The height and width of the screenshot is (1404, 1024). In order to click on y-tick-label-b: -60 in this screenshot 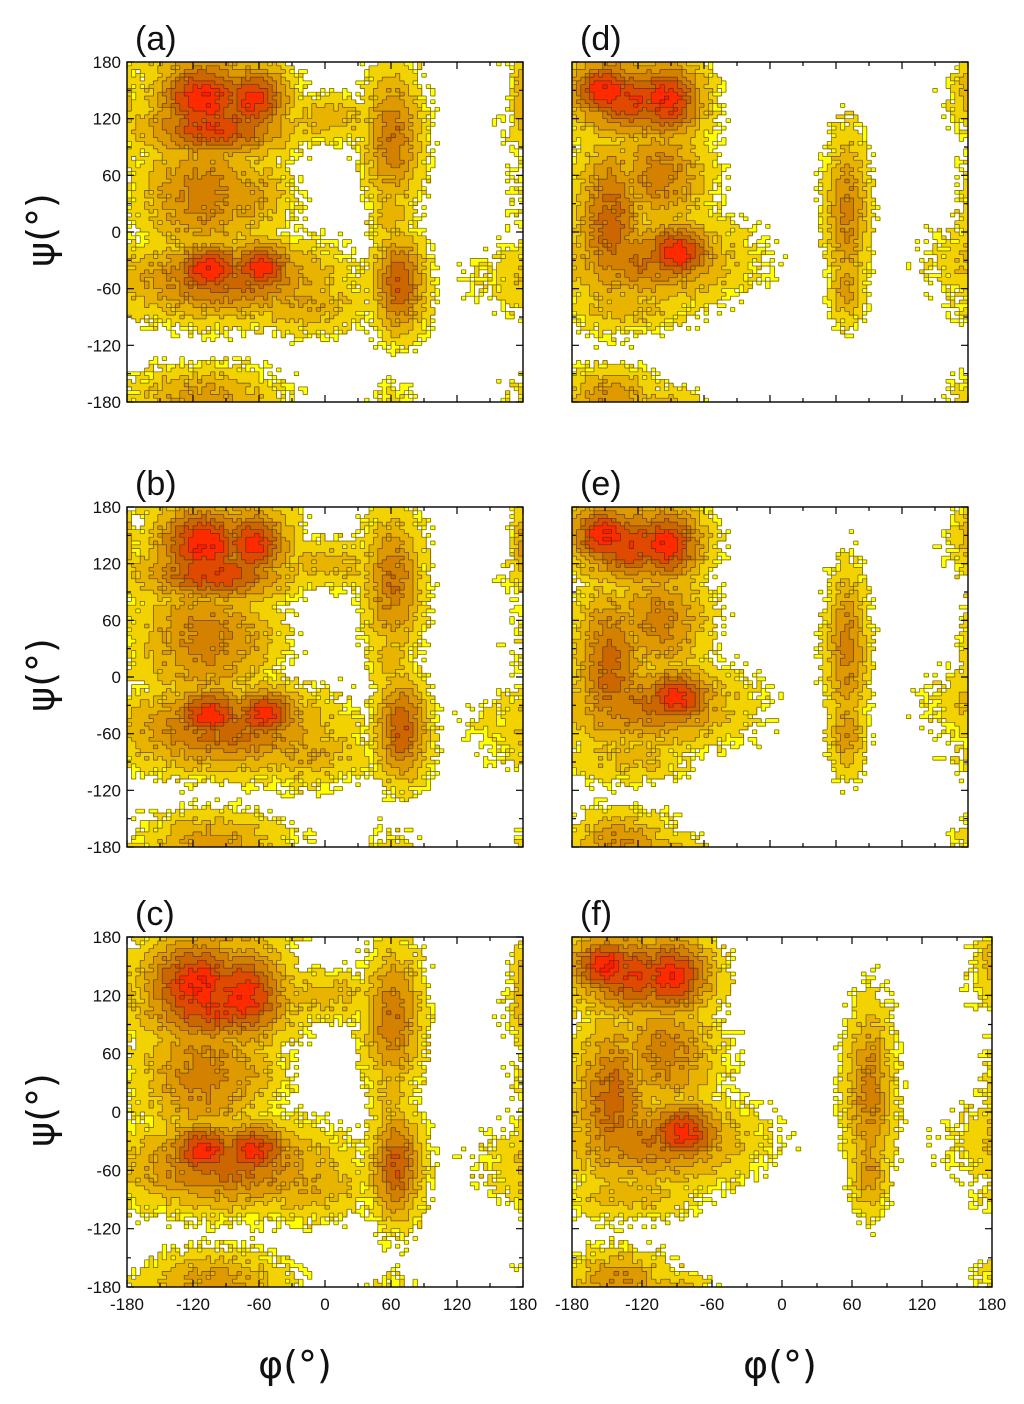, I will do `click(108, 734)`.